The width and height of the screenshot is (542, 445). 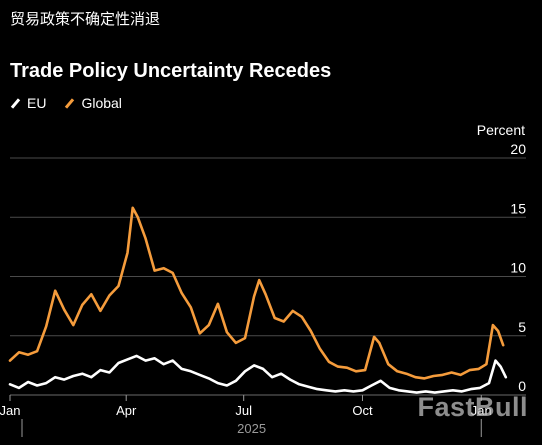 What do you see at coordinates (481, 410) in the screenshot?
I see `x-tick-label-4: Jan` at bounding box center [481, 410].